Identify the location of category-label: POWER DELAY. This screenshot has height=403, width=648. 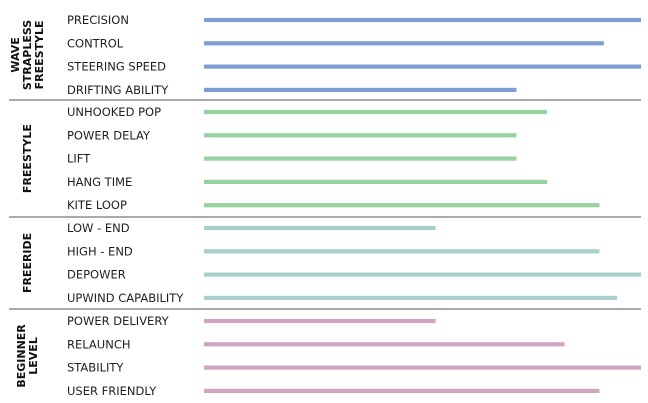
(109, 135).